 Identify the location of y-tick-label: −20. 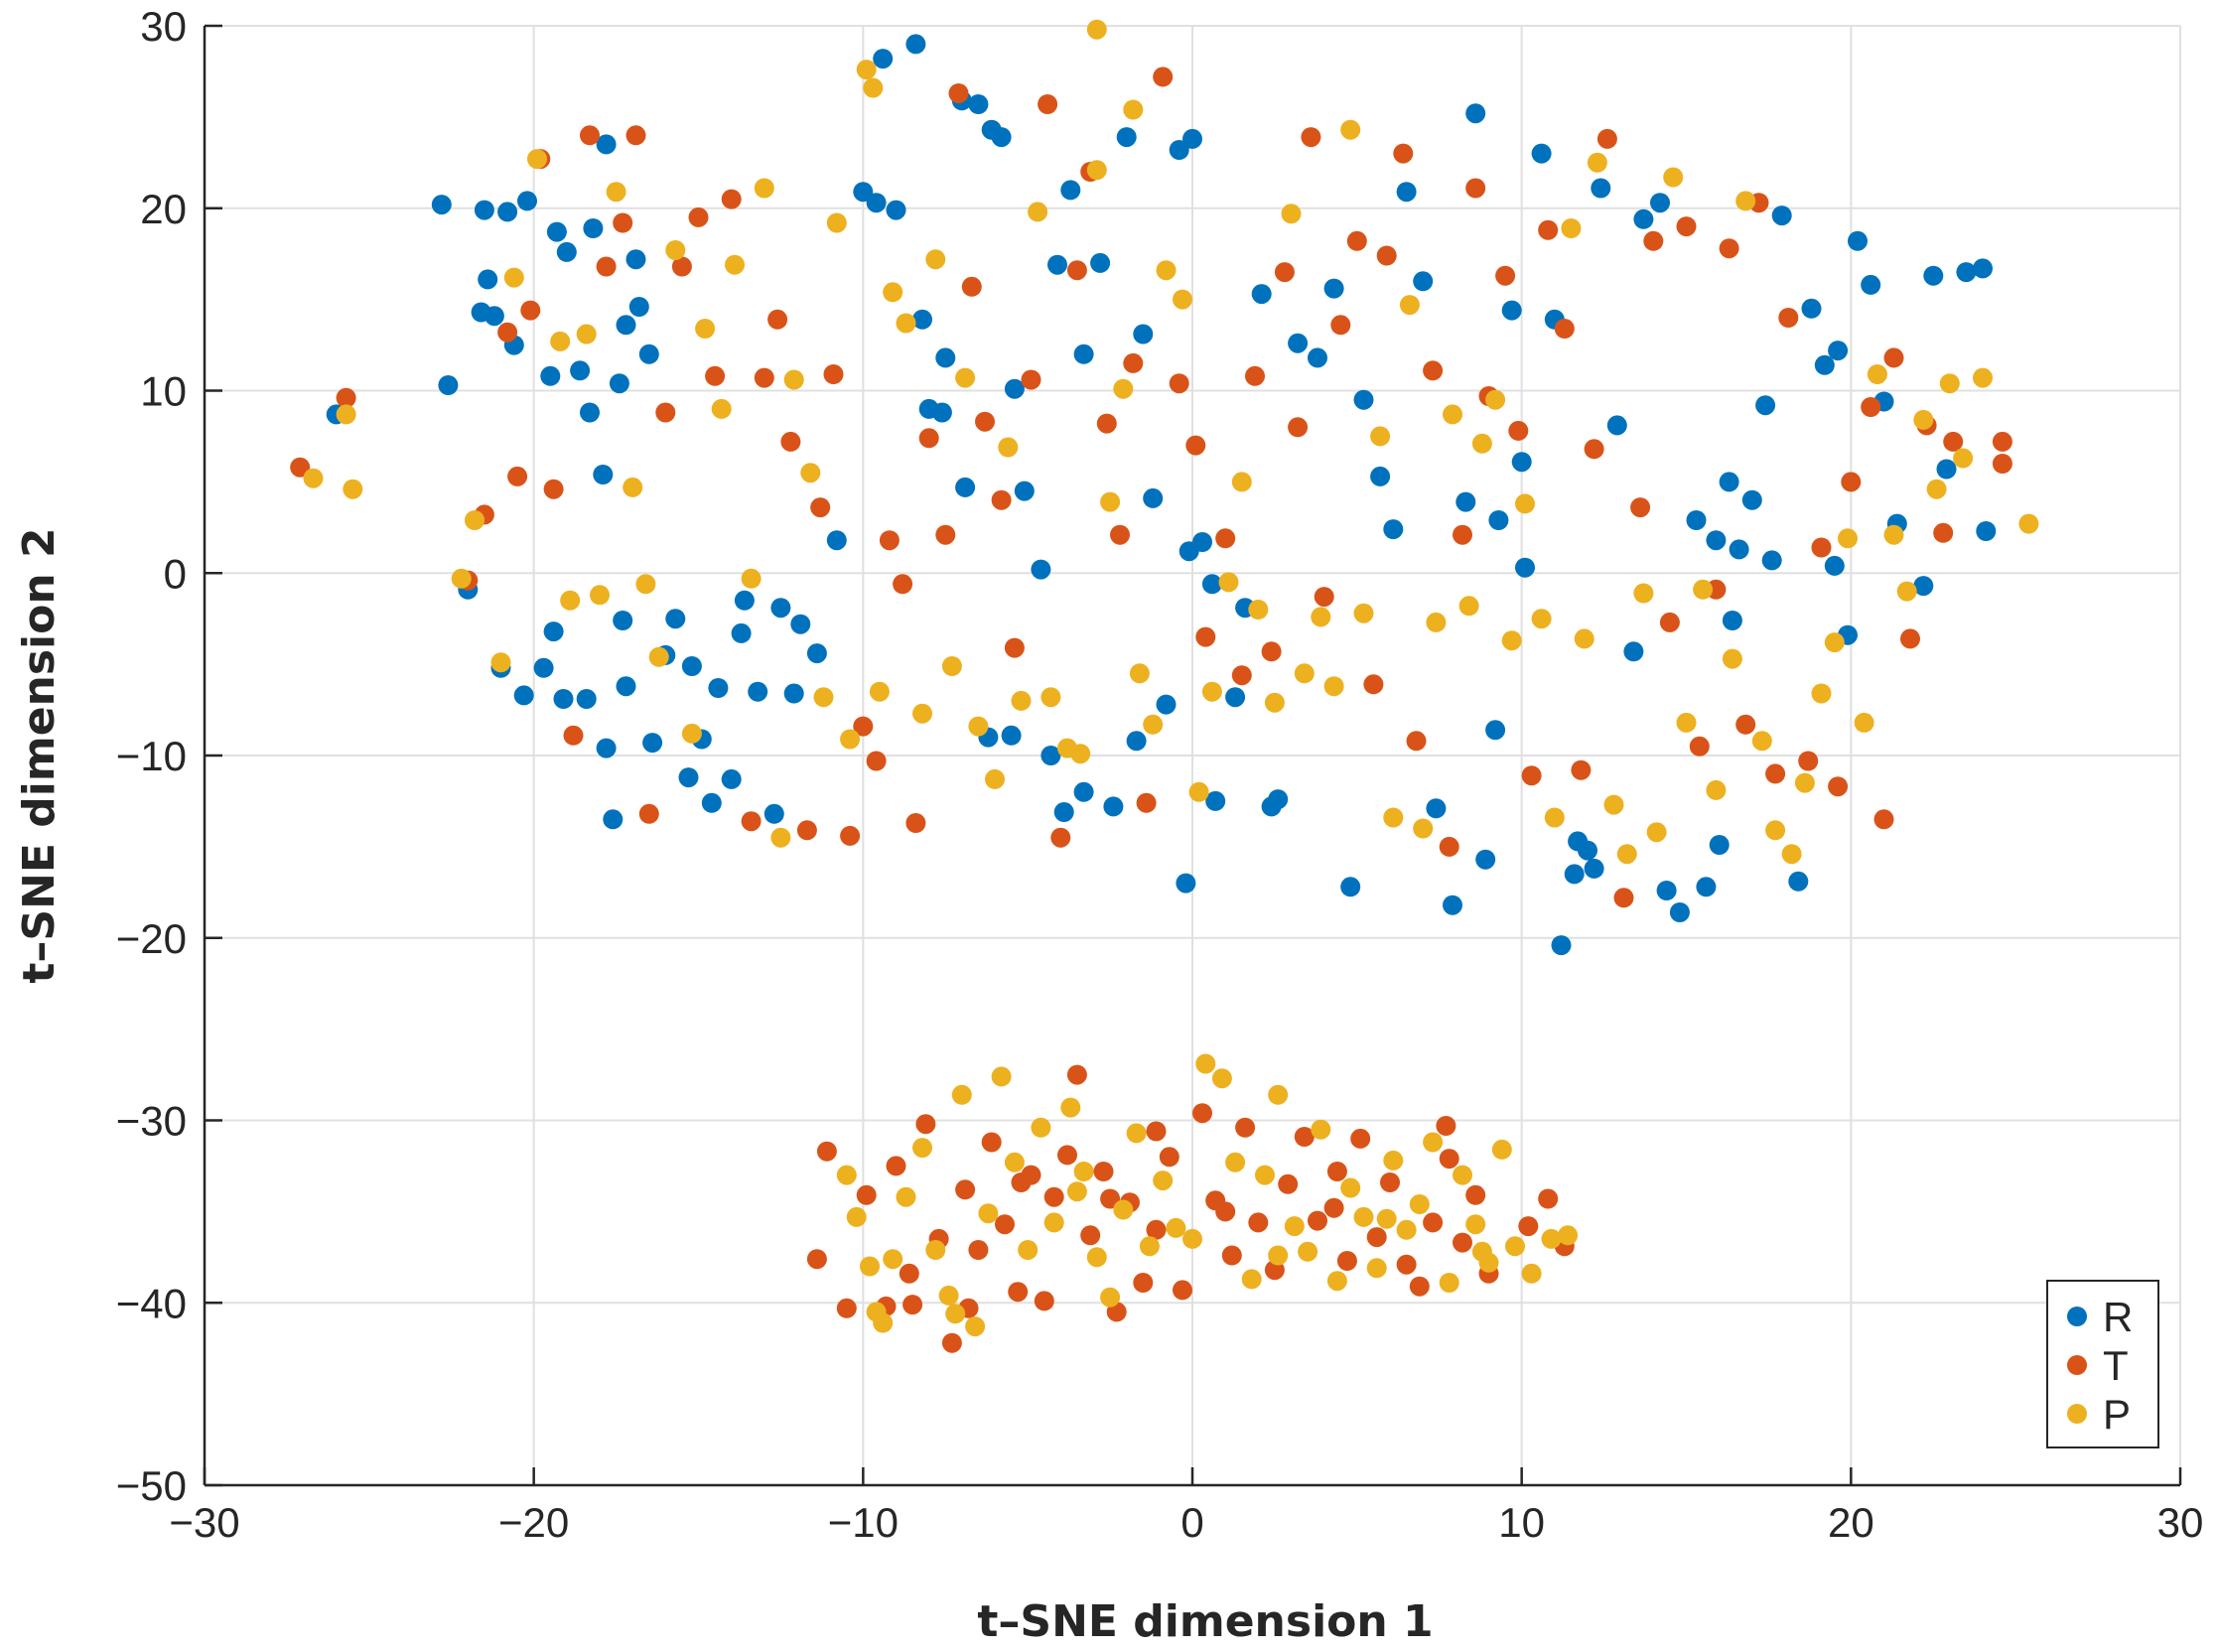
(151, 939).